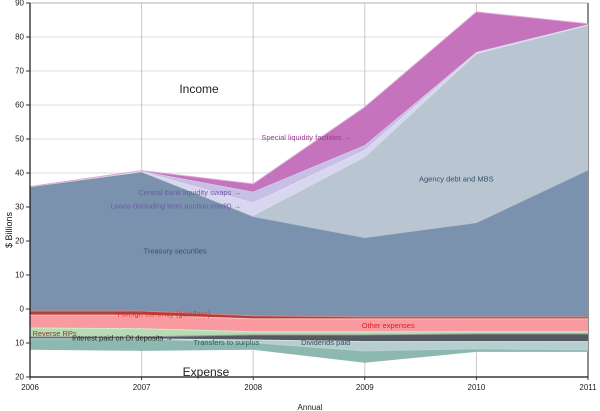  What do you see at coordinates (54, 333) in the screenshot?
I see `label-reverse-rps: Reverse RPs` at bounding box center [54, 333].